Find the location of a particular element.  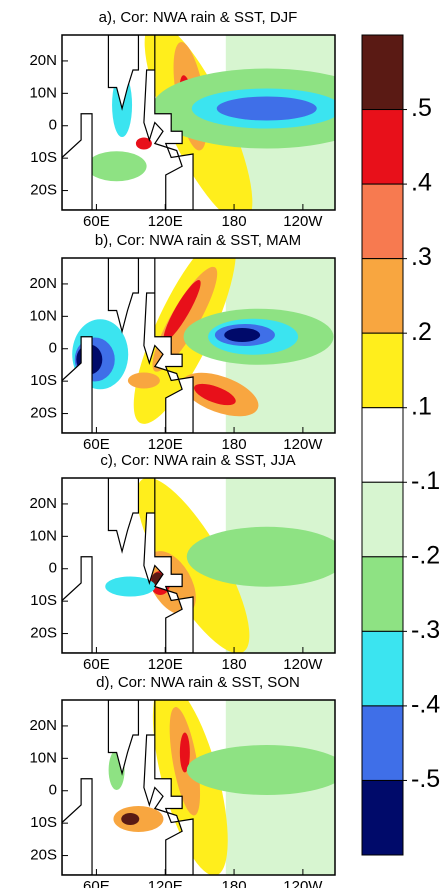

colorbar-label: .2 is located at coordinates (421, 332).